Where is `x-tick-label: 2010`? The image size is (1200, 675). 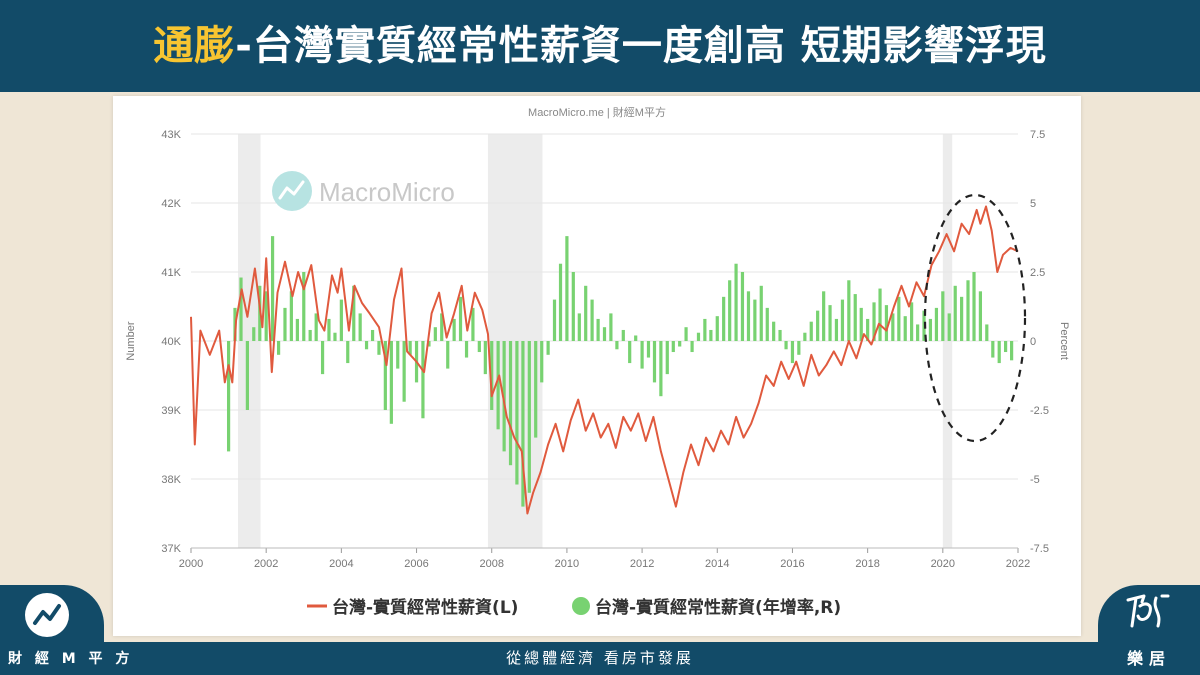 x-tick-label: 2010 is located at coordinates (567, 564).